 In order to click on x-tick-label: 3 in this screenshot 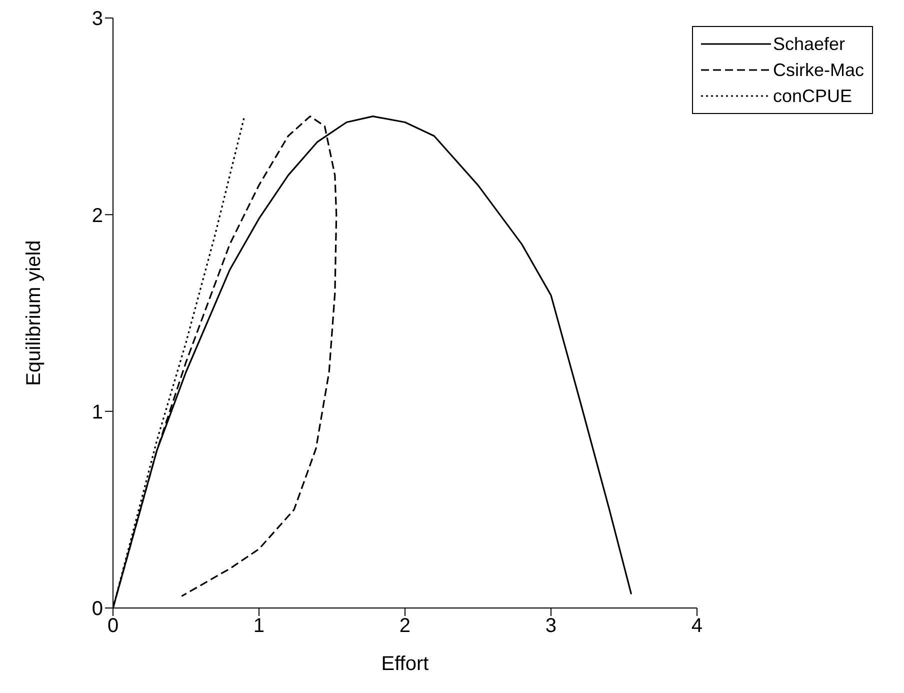, I will do `click(551, 626)`.